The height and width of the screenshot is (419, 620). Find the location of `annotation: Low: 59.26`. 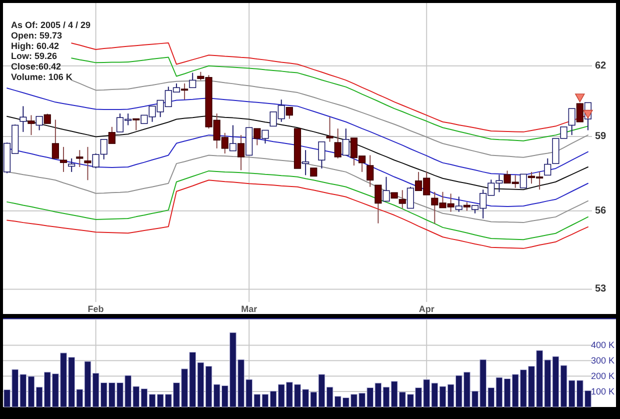

annotation: Low: 59.26 is located at coordinates (34, 56).